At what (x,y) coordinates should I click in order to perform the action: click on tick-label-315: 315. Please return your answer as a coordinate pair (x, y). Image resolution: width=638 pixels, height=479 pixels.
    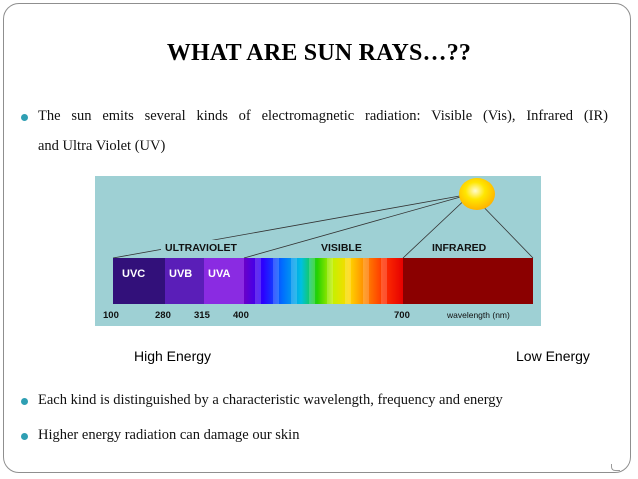
    Looking at the image, I should click on (202, 315).